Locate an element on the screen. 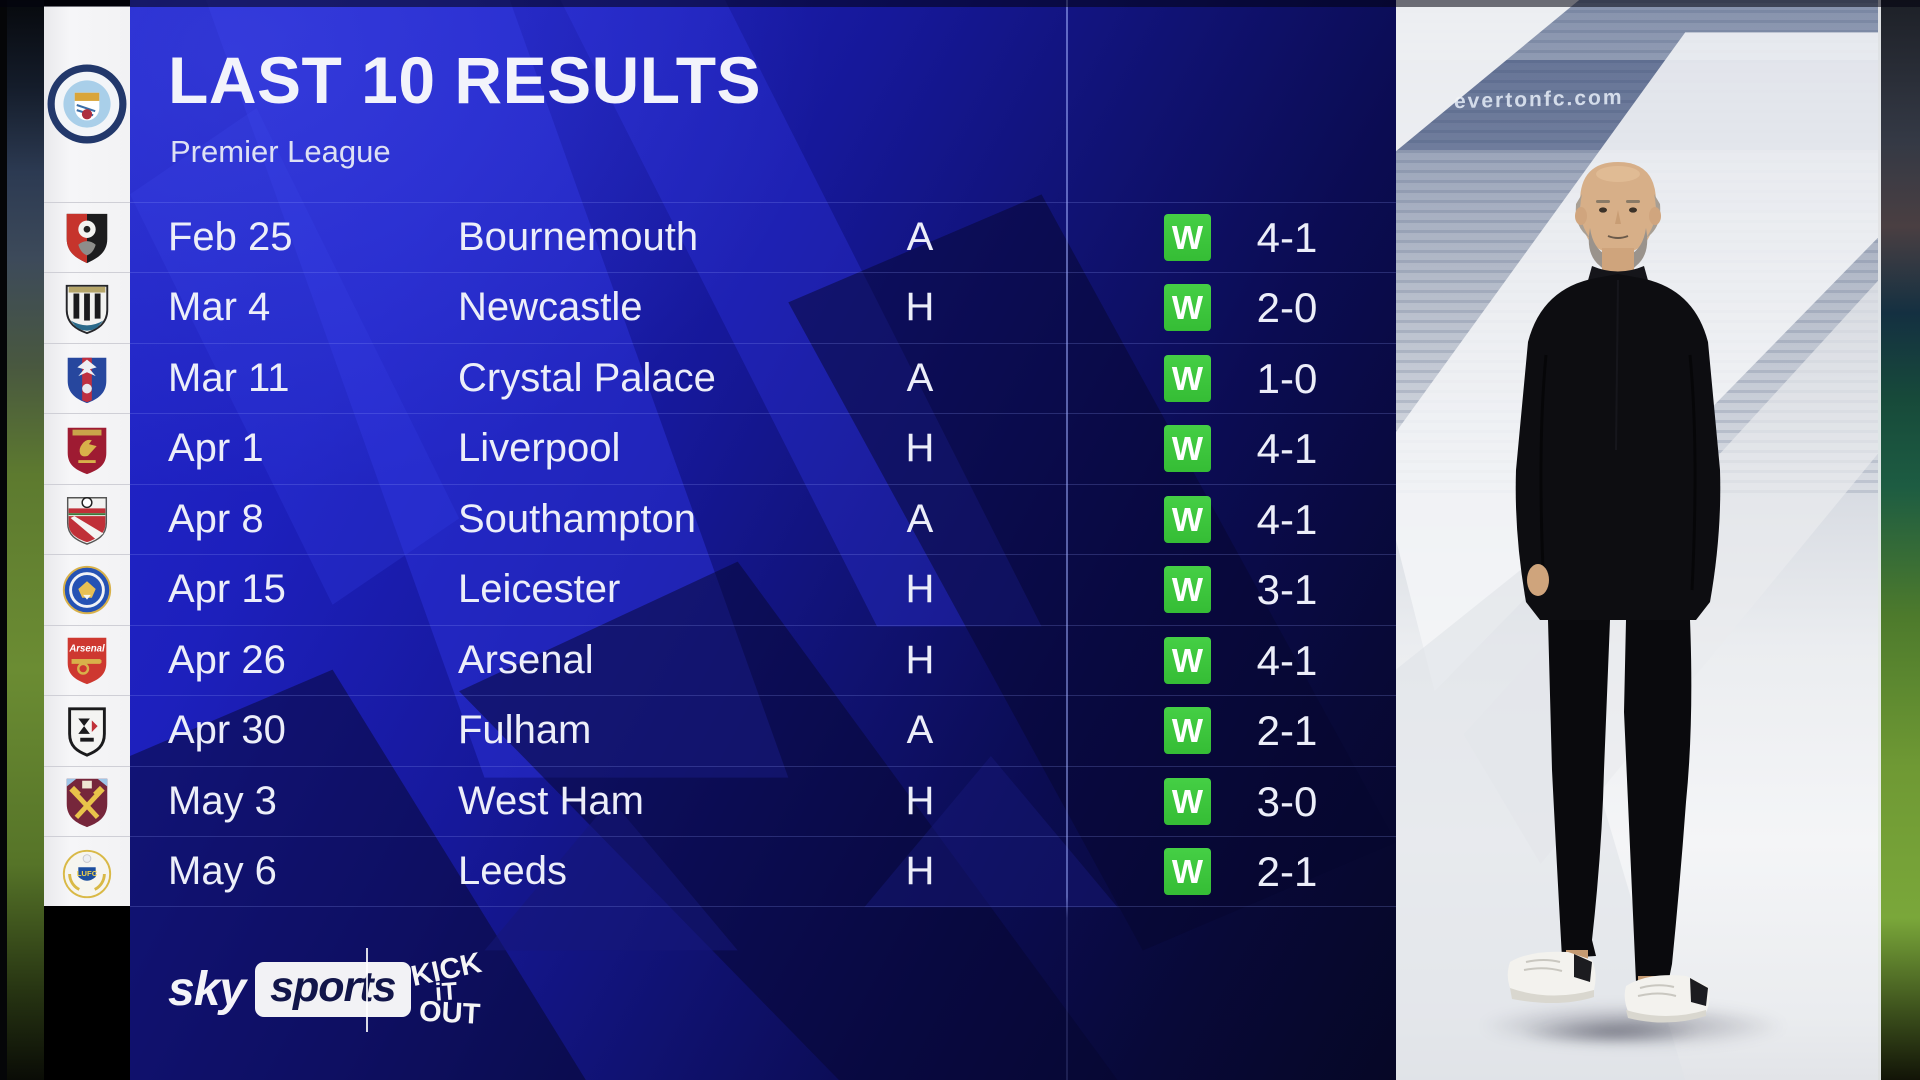 The width and height of the screenshot is (1920, 1080). badge-tile-leeds: LUFC is located at coordinates (87, 874).